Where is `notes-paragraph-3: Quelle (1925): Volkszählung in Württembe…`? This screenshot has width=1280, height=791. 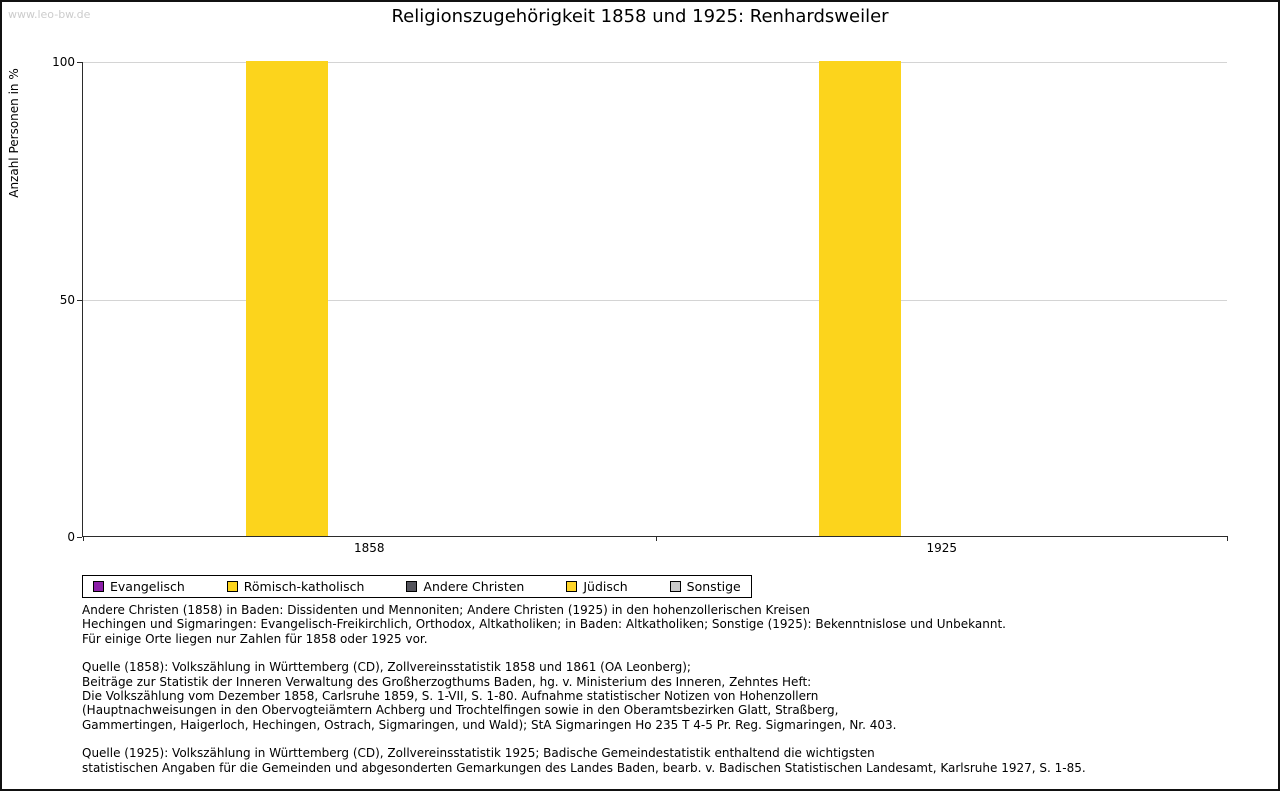
notes-paragraph-3: Quelle (1925): Volkszählung in Württembe… is located at coordinates (584, 760).